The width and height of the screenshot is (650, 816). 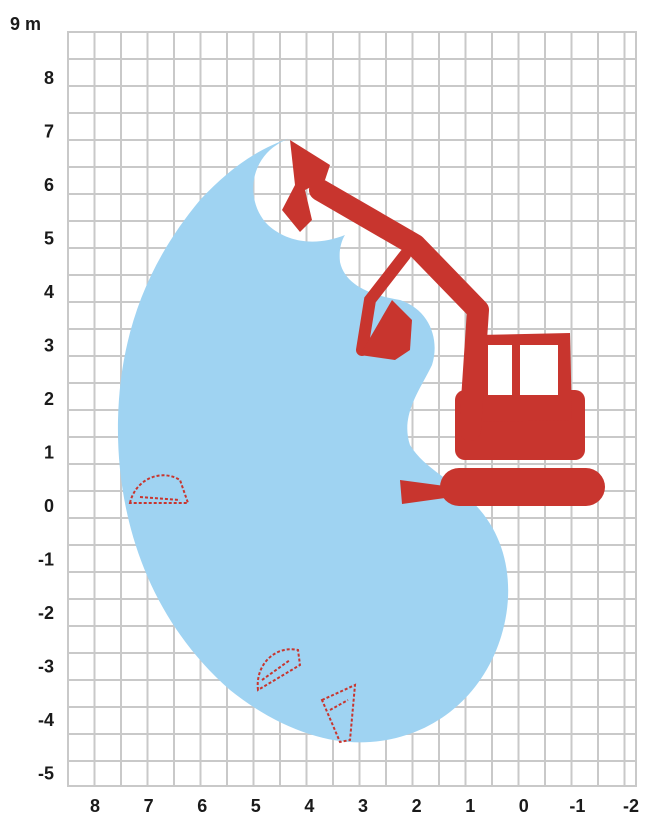 What do you see at coordinates (49, 506) in the screenshot?
I see `y-tick-label: 0` at bounding box center [49, 506].